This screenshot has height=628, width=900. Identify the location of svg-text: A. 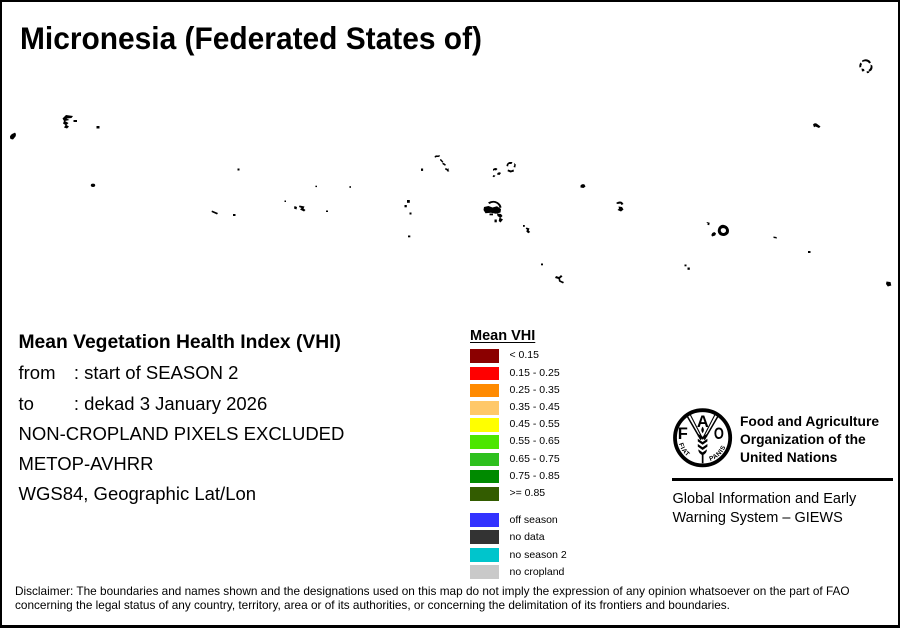
(703, 422).